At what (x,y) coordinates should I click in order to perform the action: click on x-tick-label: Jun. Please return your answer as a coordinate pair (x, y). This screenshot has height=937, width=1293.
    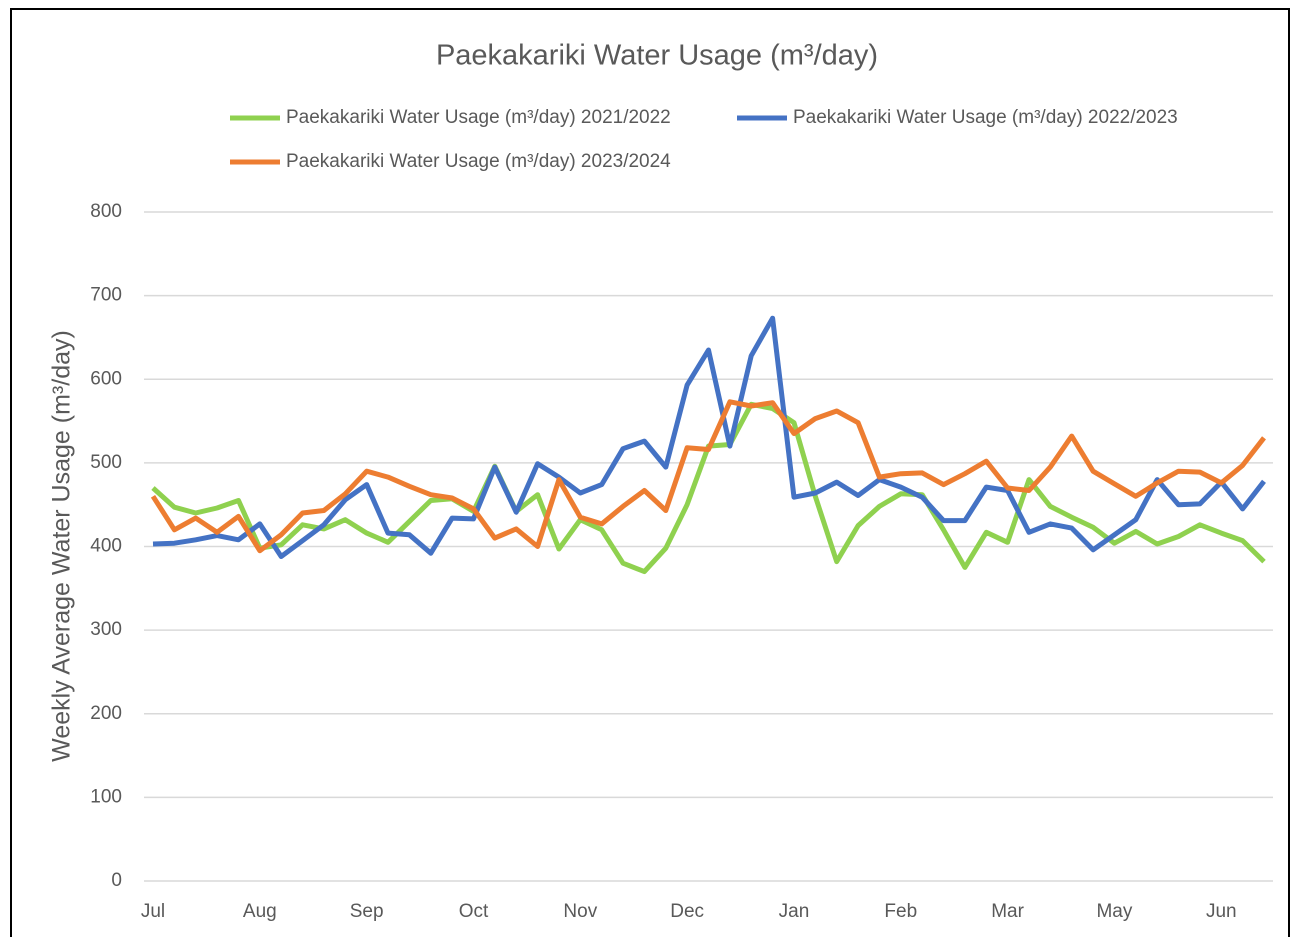
    Looking at the image, I should click on (1221, 911).